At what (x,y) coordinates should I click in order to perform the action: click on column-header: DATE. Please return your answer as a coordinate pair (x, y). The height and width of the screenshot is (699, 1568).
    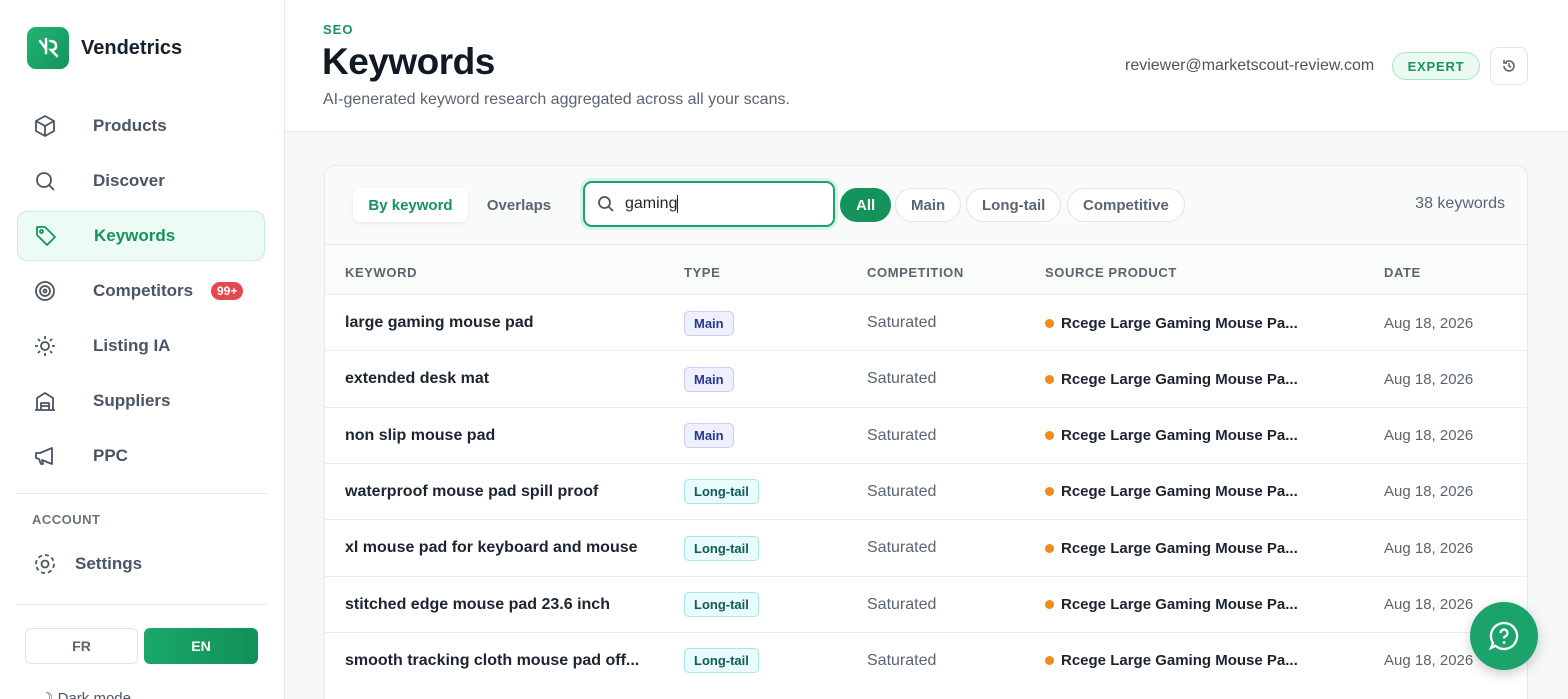
    Looking at the image, I should click on (1402, 272).